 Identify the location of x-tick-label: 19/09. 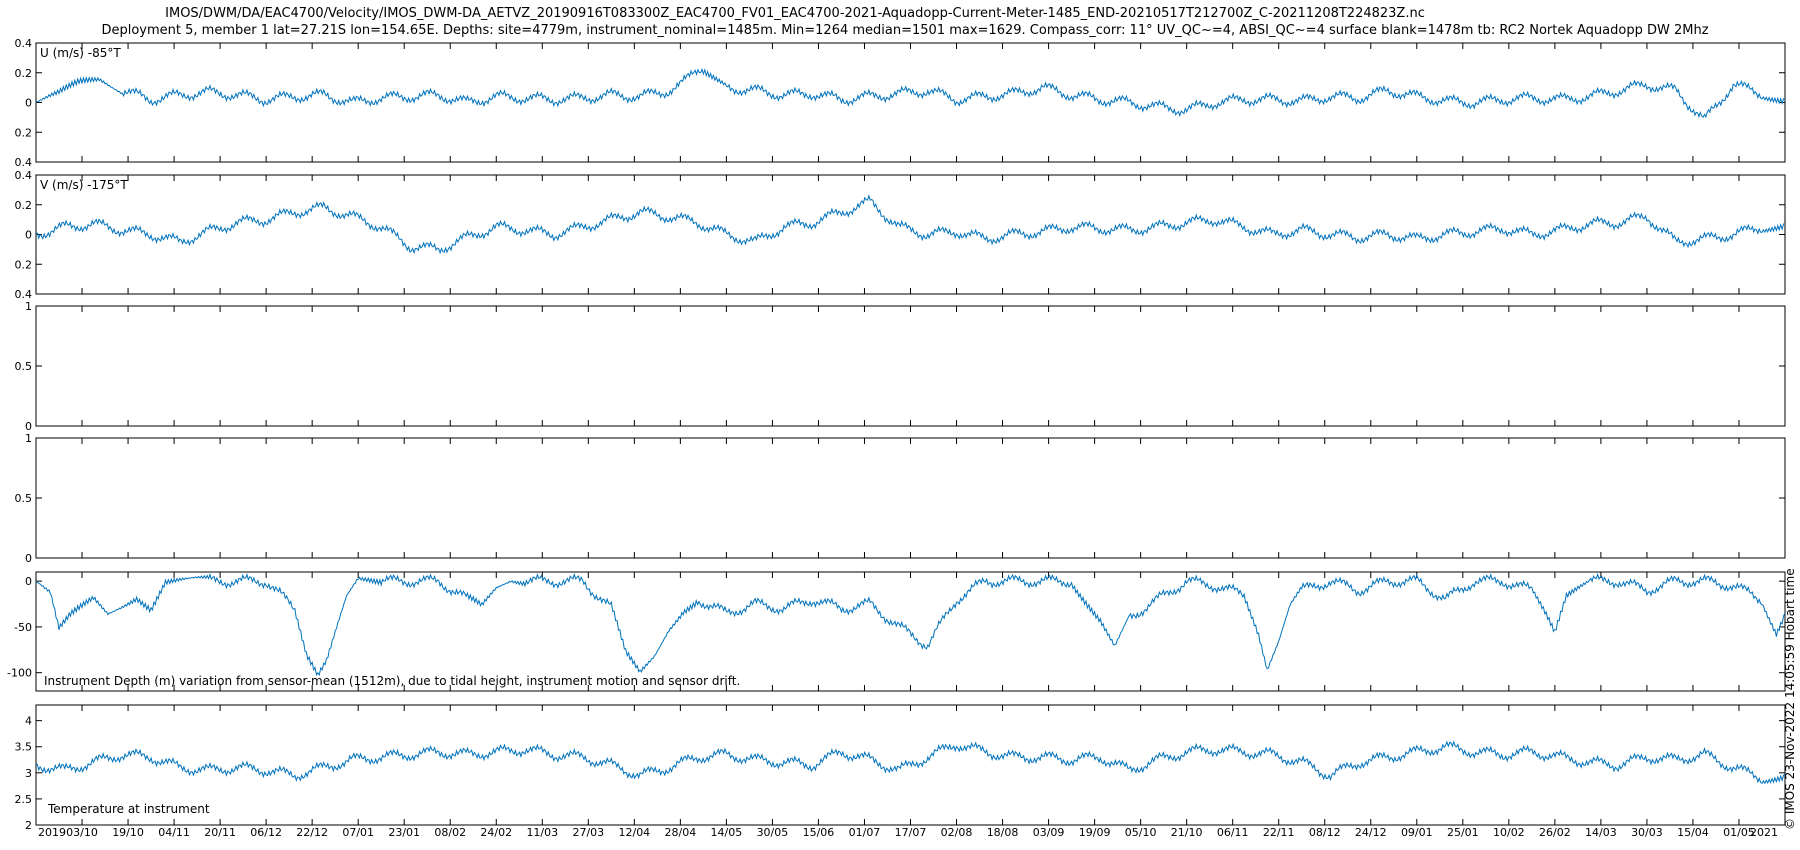
(1095, 832).